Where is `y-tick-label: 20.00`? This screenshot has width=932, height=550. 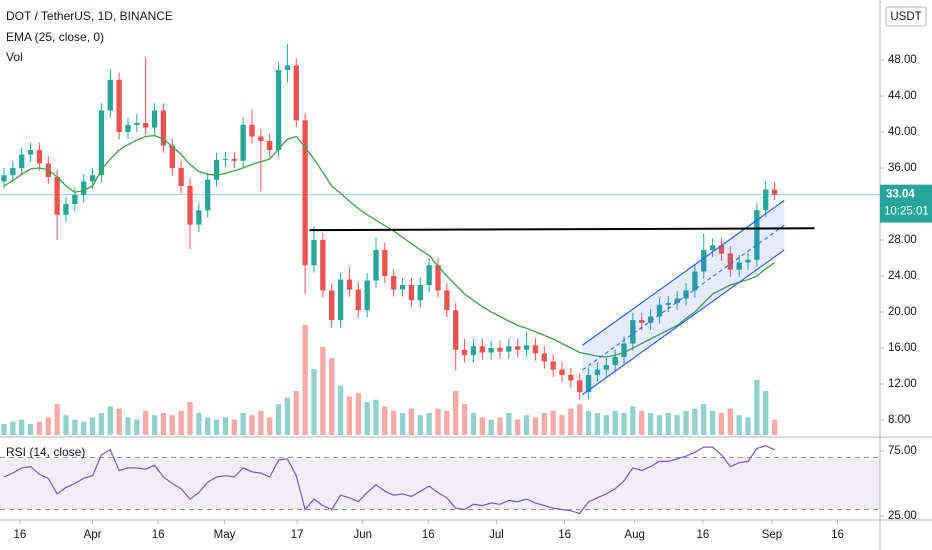 y-tick-label: 20.00 is located at coordinates (902, 312).